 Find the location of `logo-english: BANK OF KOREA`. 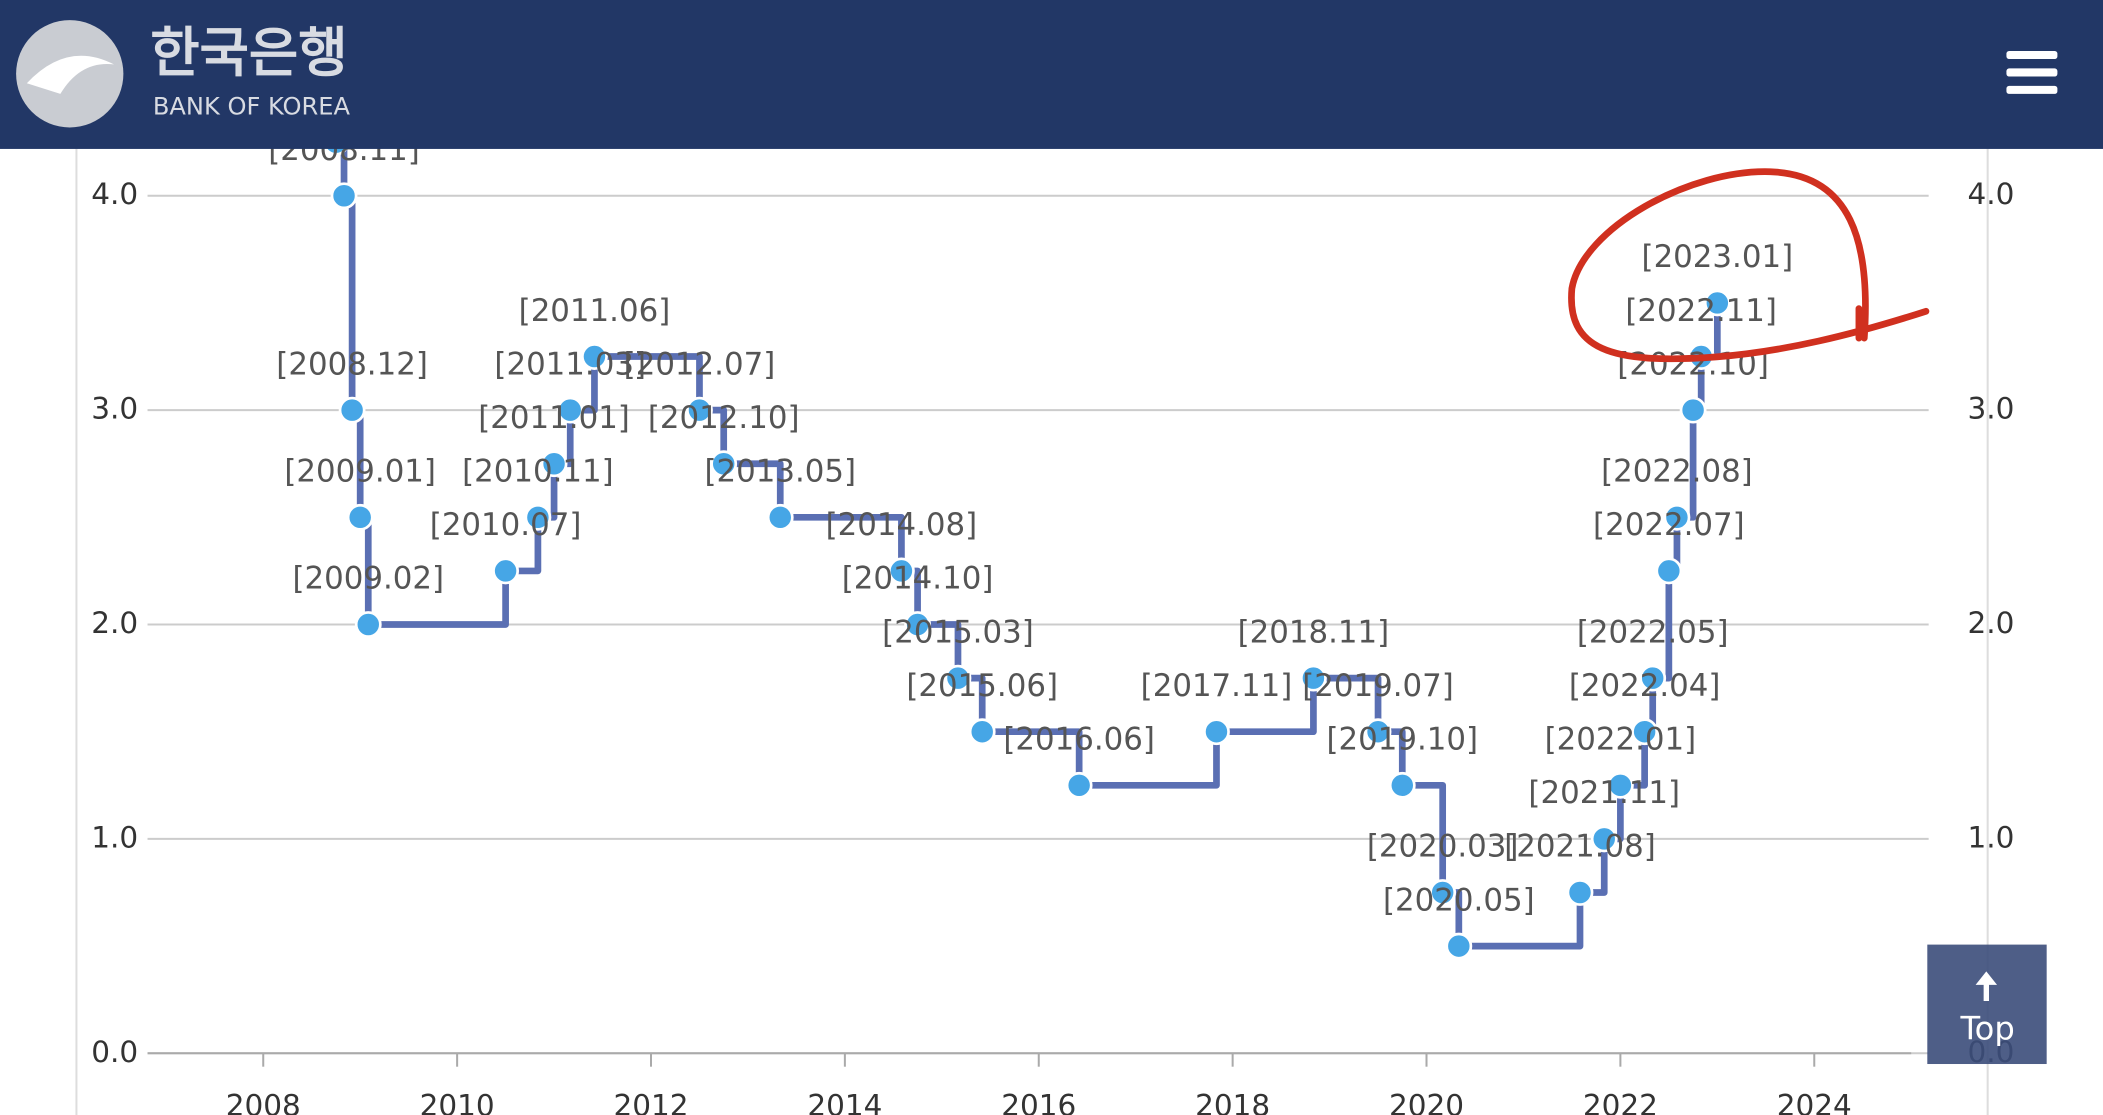

logo-english: BANK OF KOREA is located at coordinates (252, 106).